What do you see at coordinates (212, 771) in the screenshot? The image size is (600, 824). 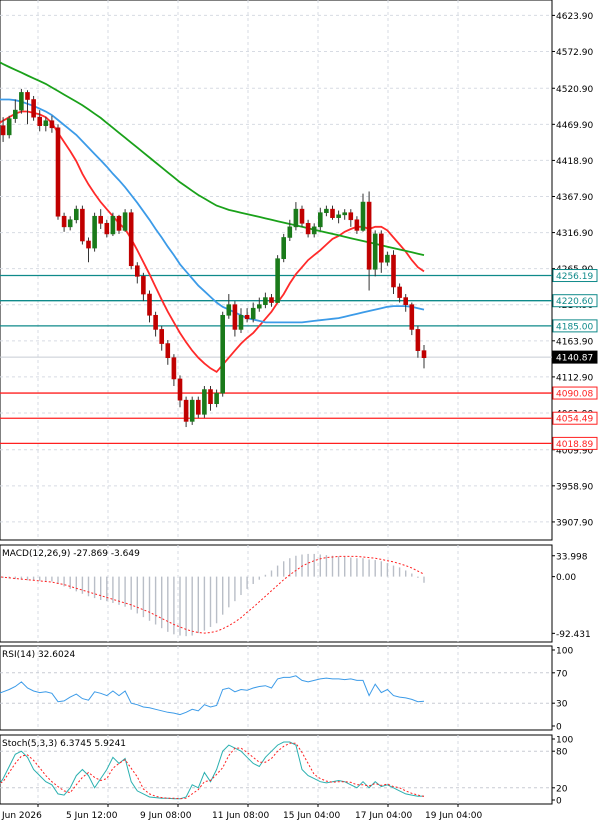 I see `stoch-d-line` at bounding box center [212, 771].